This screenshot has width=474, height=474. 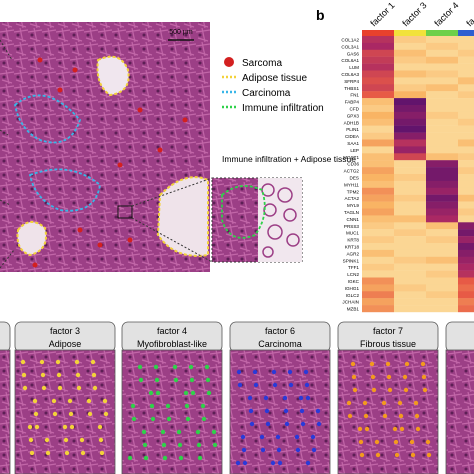 What do you see at coordinates (266, 93) in the screenshot?
I see `legend-label: Carcinoma` at bounding box center [266, 93].